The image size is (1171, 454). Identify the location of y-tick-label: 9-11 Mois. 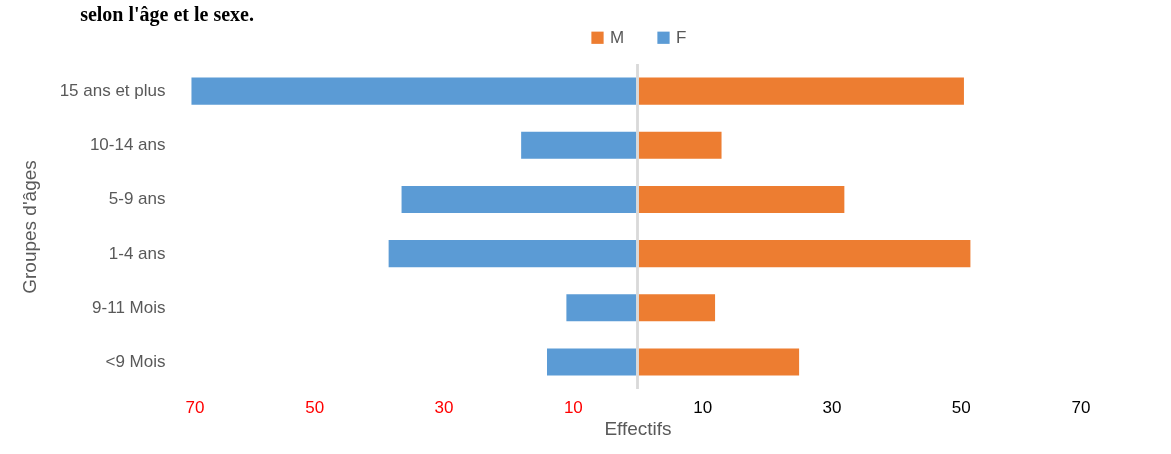
(129, 307).